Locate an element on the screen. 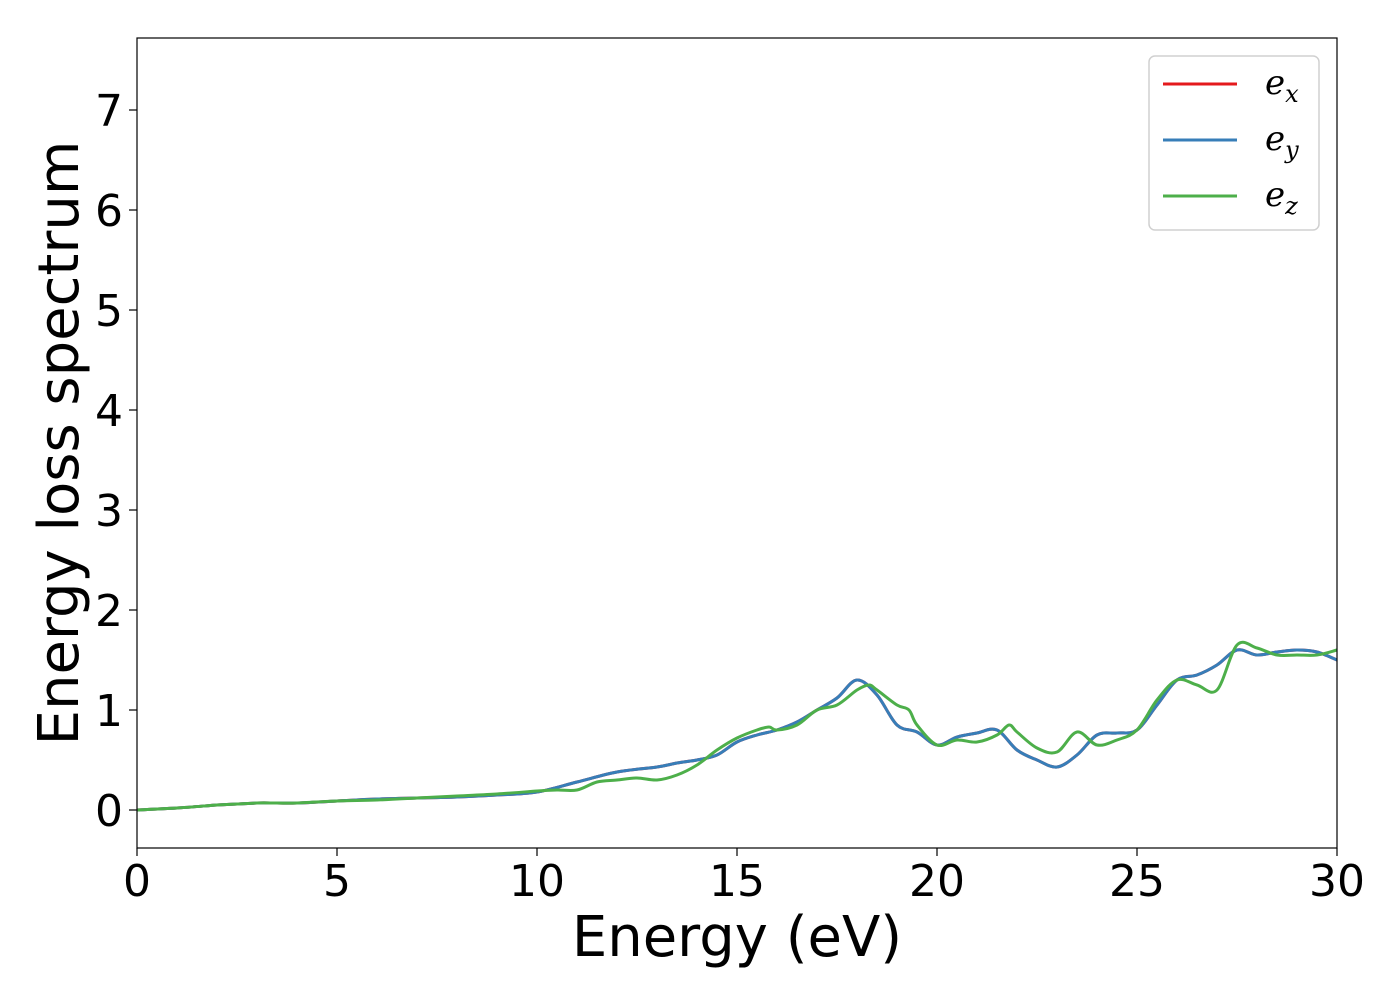 This screenshot has width=1400, height=1000. legend-label-z: ez is located at coordinates (1281, 197).